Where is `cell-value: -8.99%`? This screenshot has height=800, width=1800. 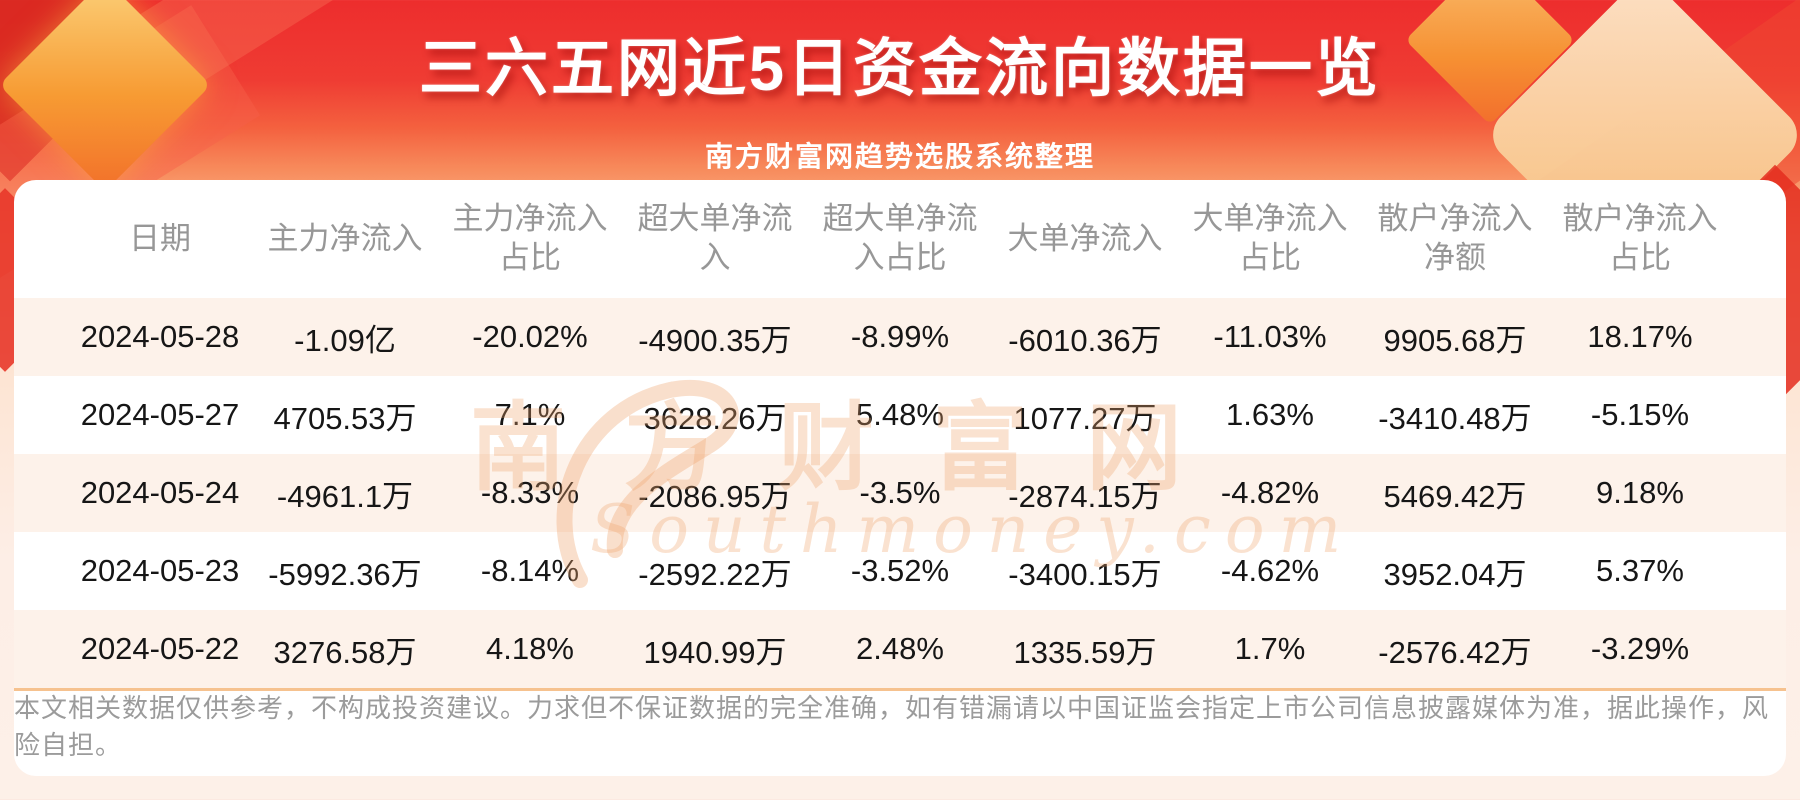 cell-value: -8.99% is located at coordinates (900, 336).